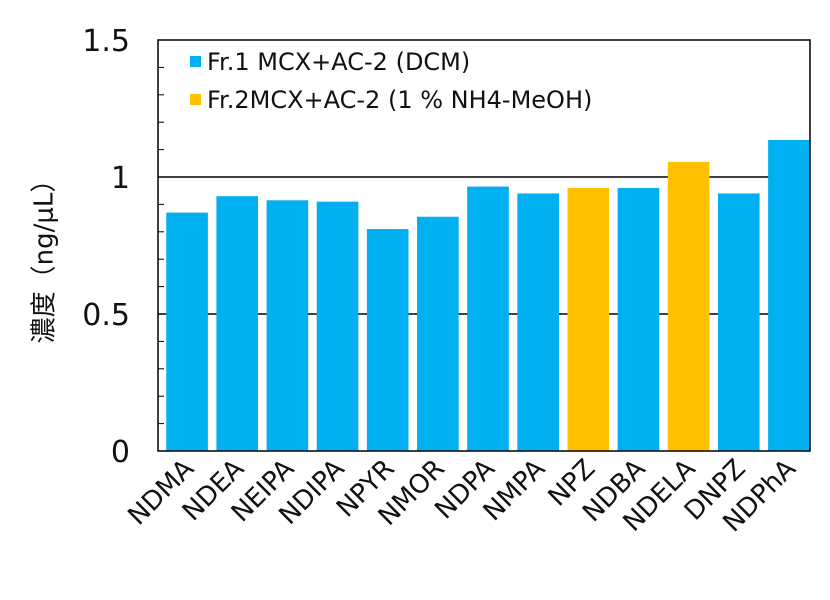 The height and width of the screenshot is (600, 830). I want to click on bar-nmor, so click(438, 333).